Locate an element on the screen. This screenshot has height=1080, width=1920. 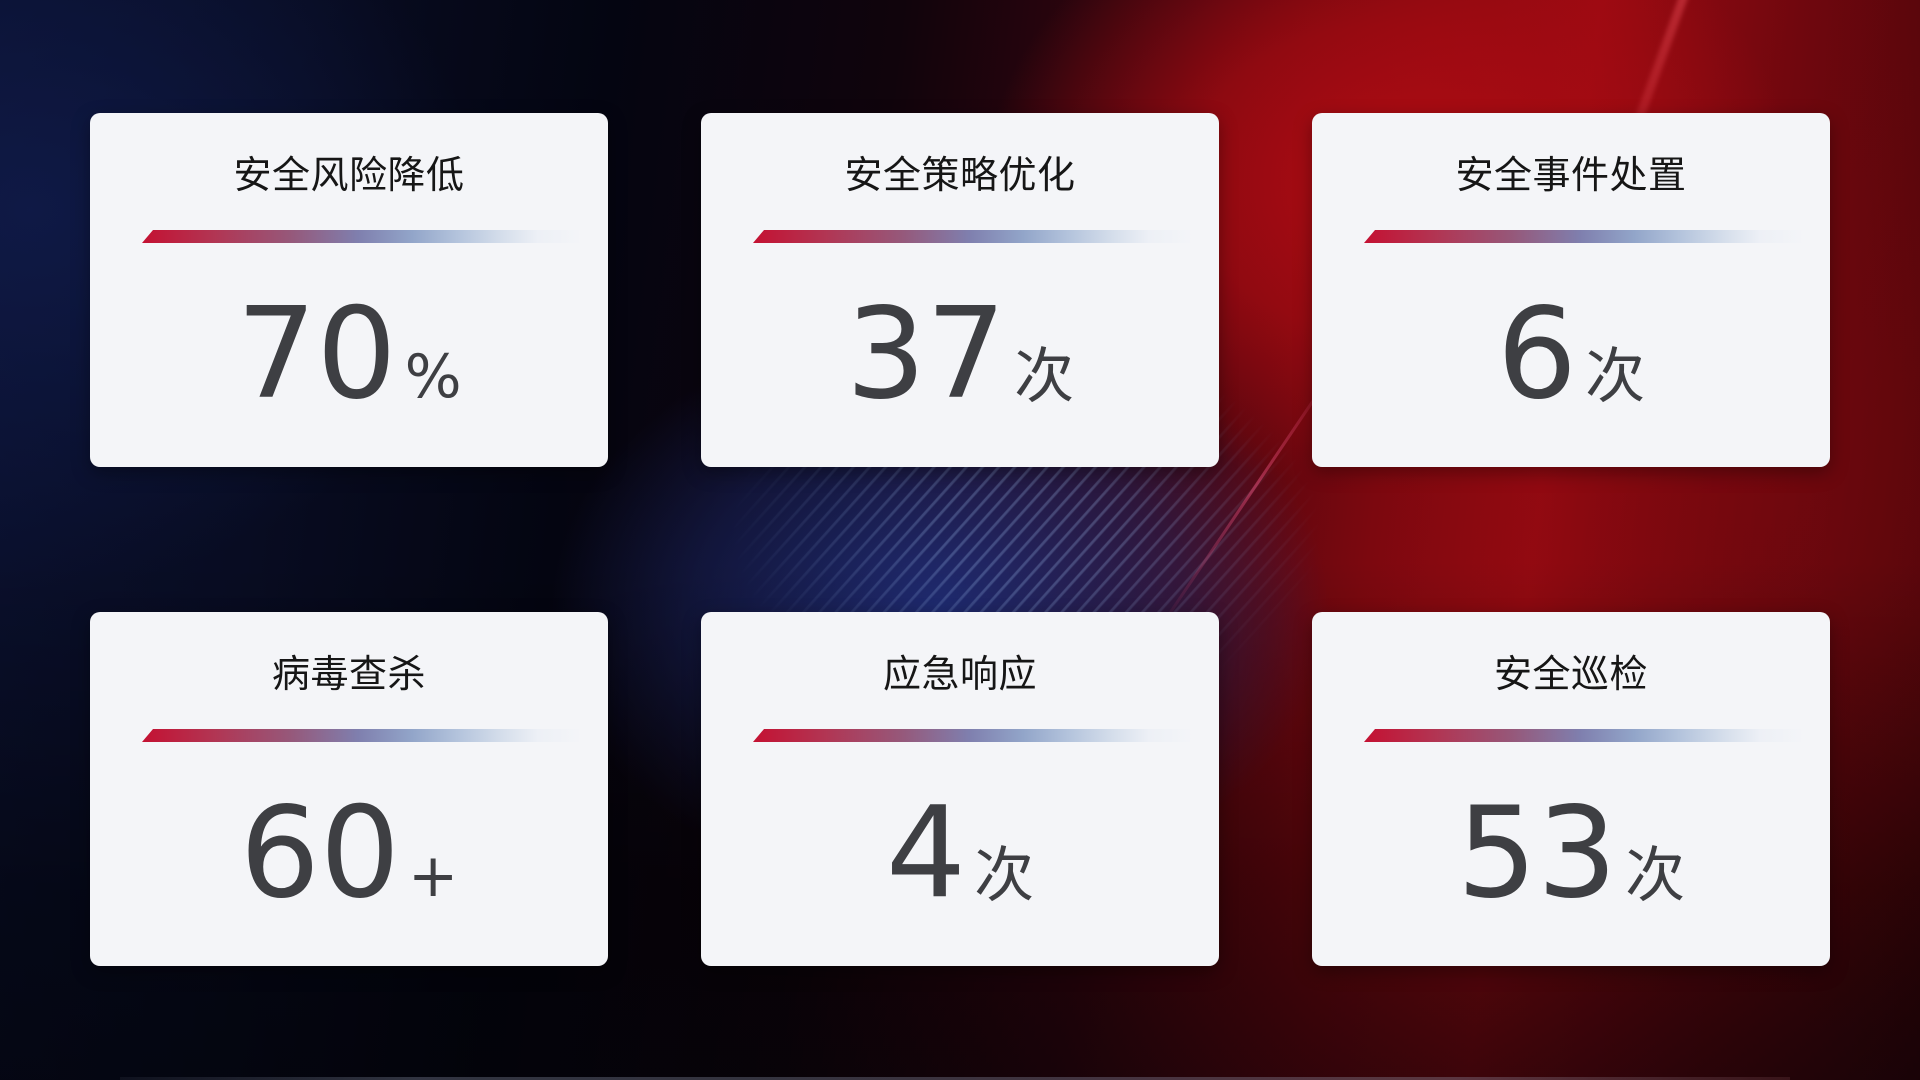
stat-card-security-incident-handling: 安全事件处置 6 次 is located at coordinates (1571, 290).